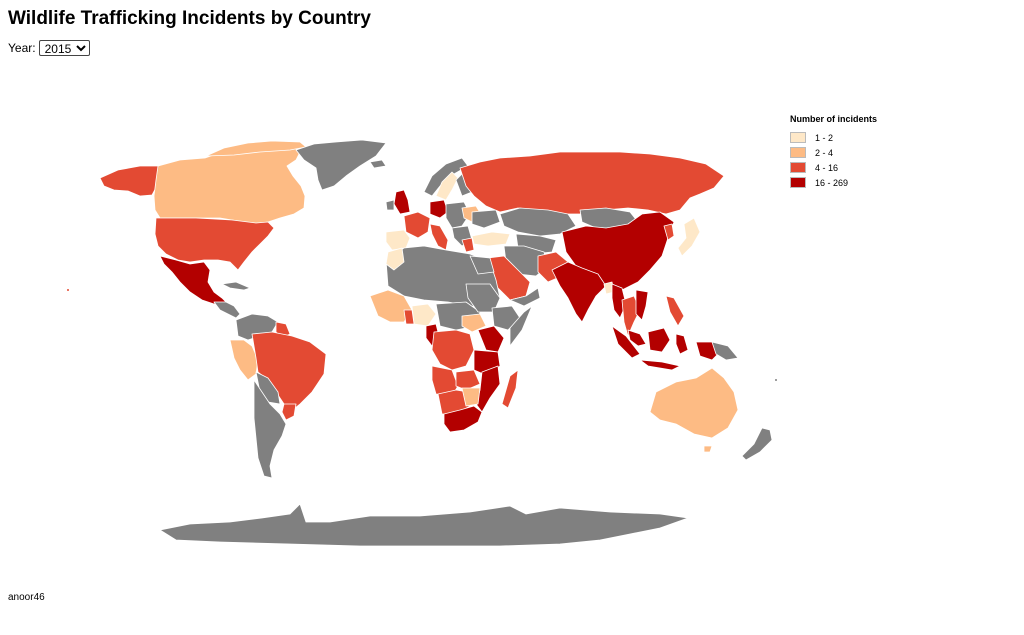 This screenshot has height=635, width=1024. I want to click on country-south-sudan, so click(474, 323).